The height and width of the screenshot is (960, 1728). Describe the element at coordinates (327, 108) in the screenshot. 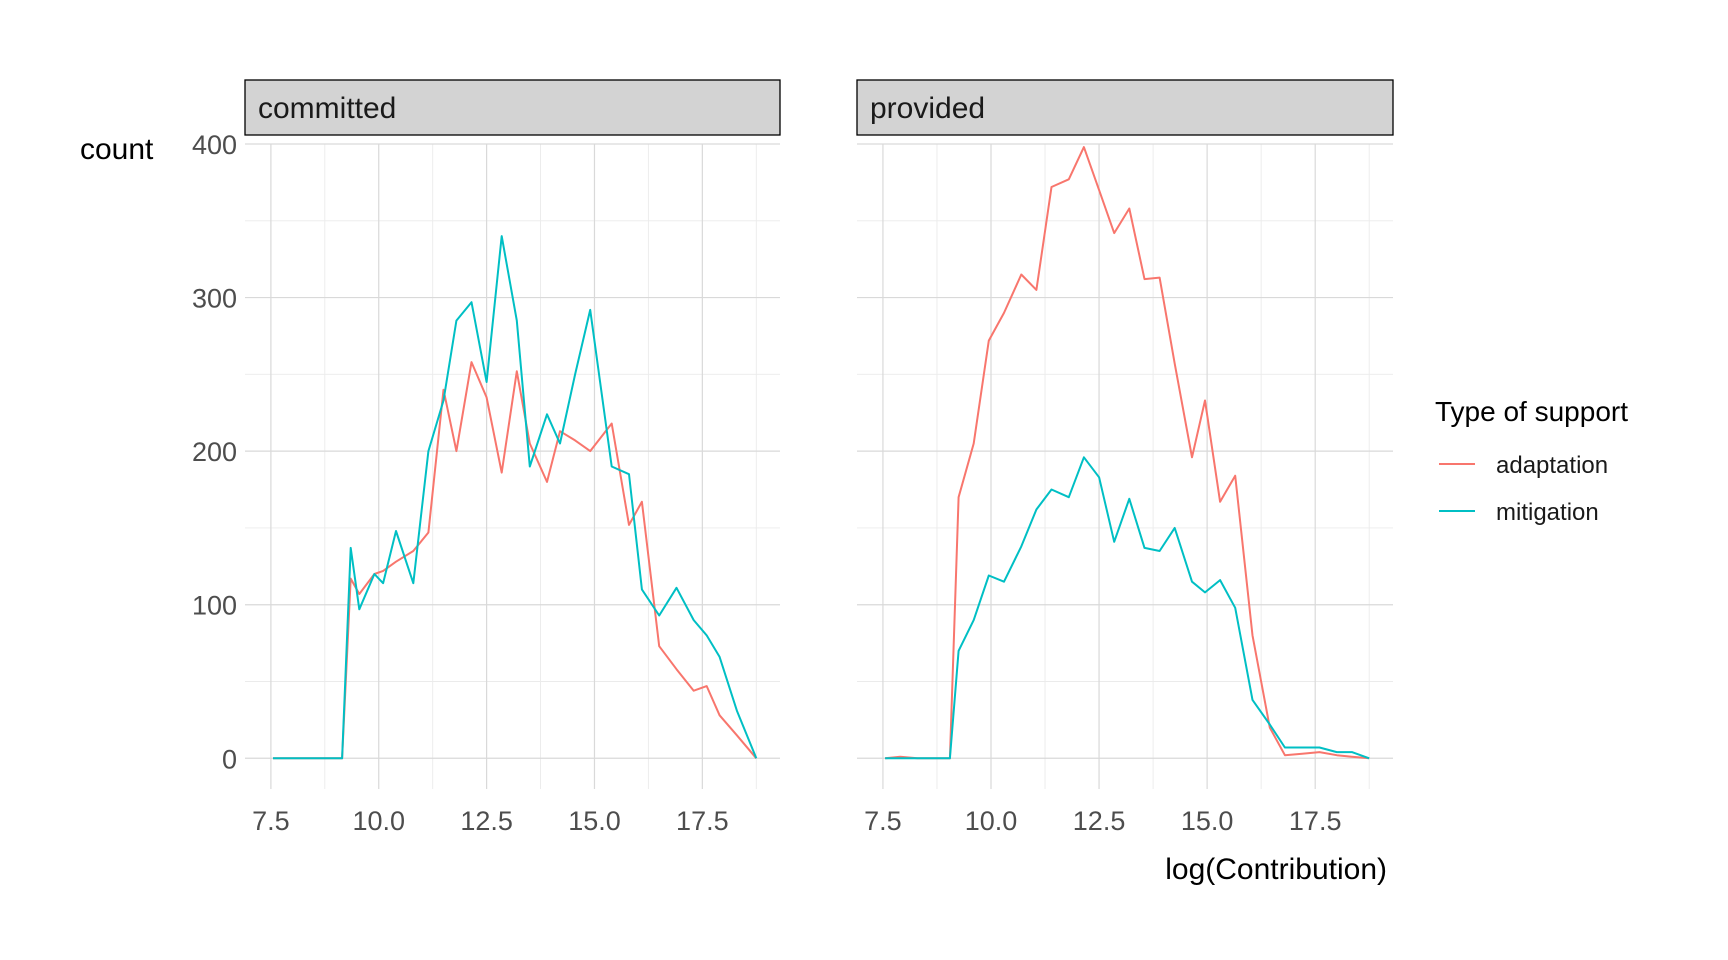

I see `facet-strip-label: committed` at that location.